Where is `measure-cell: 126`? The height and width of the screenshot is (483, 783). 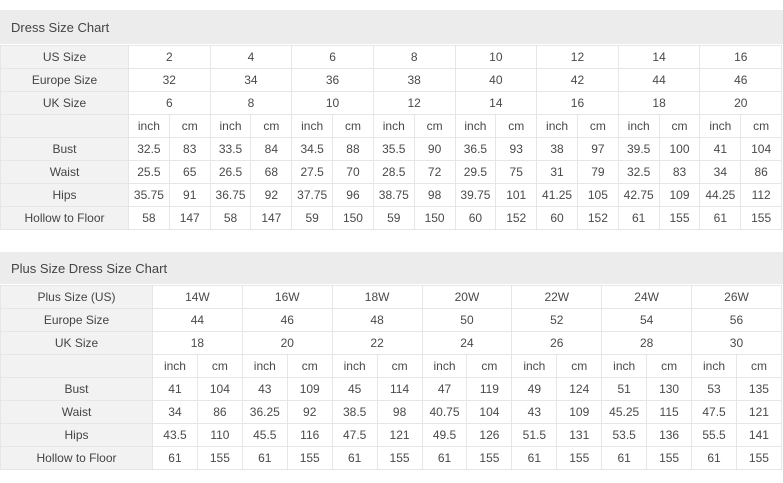 measure-cell: 126 is located at coordinates (489, 435).